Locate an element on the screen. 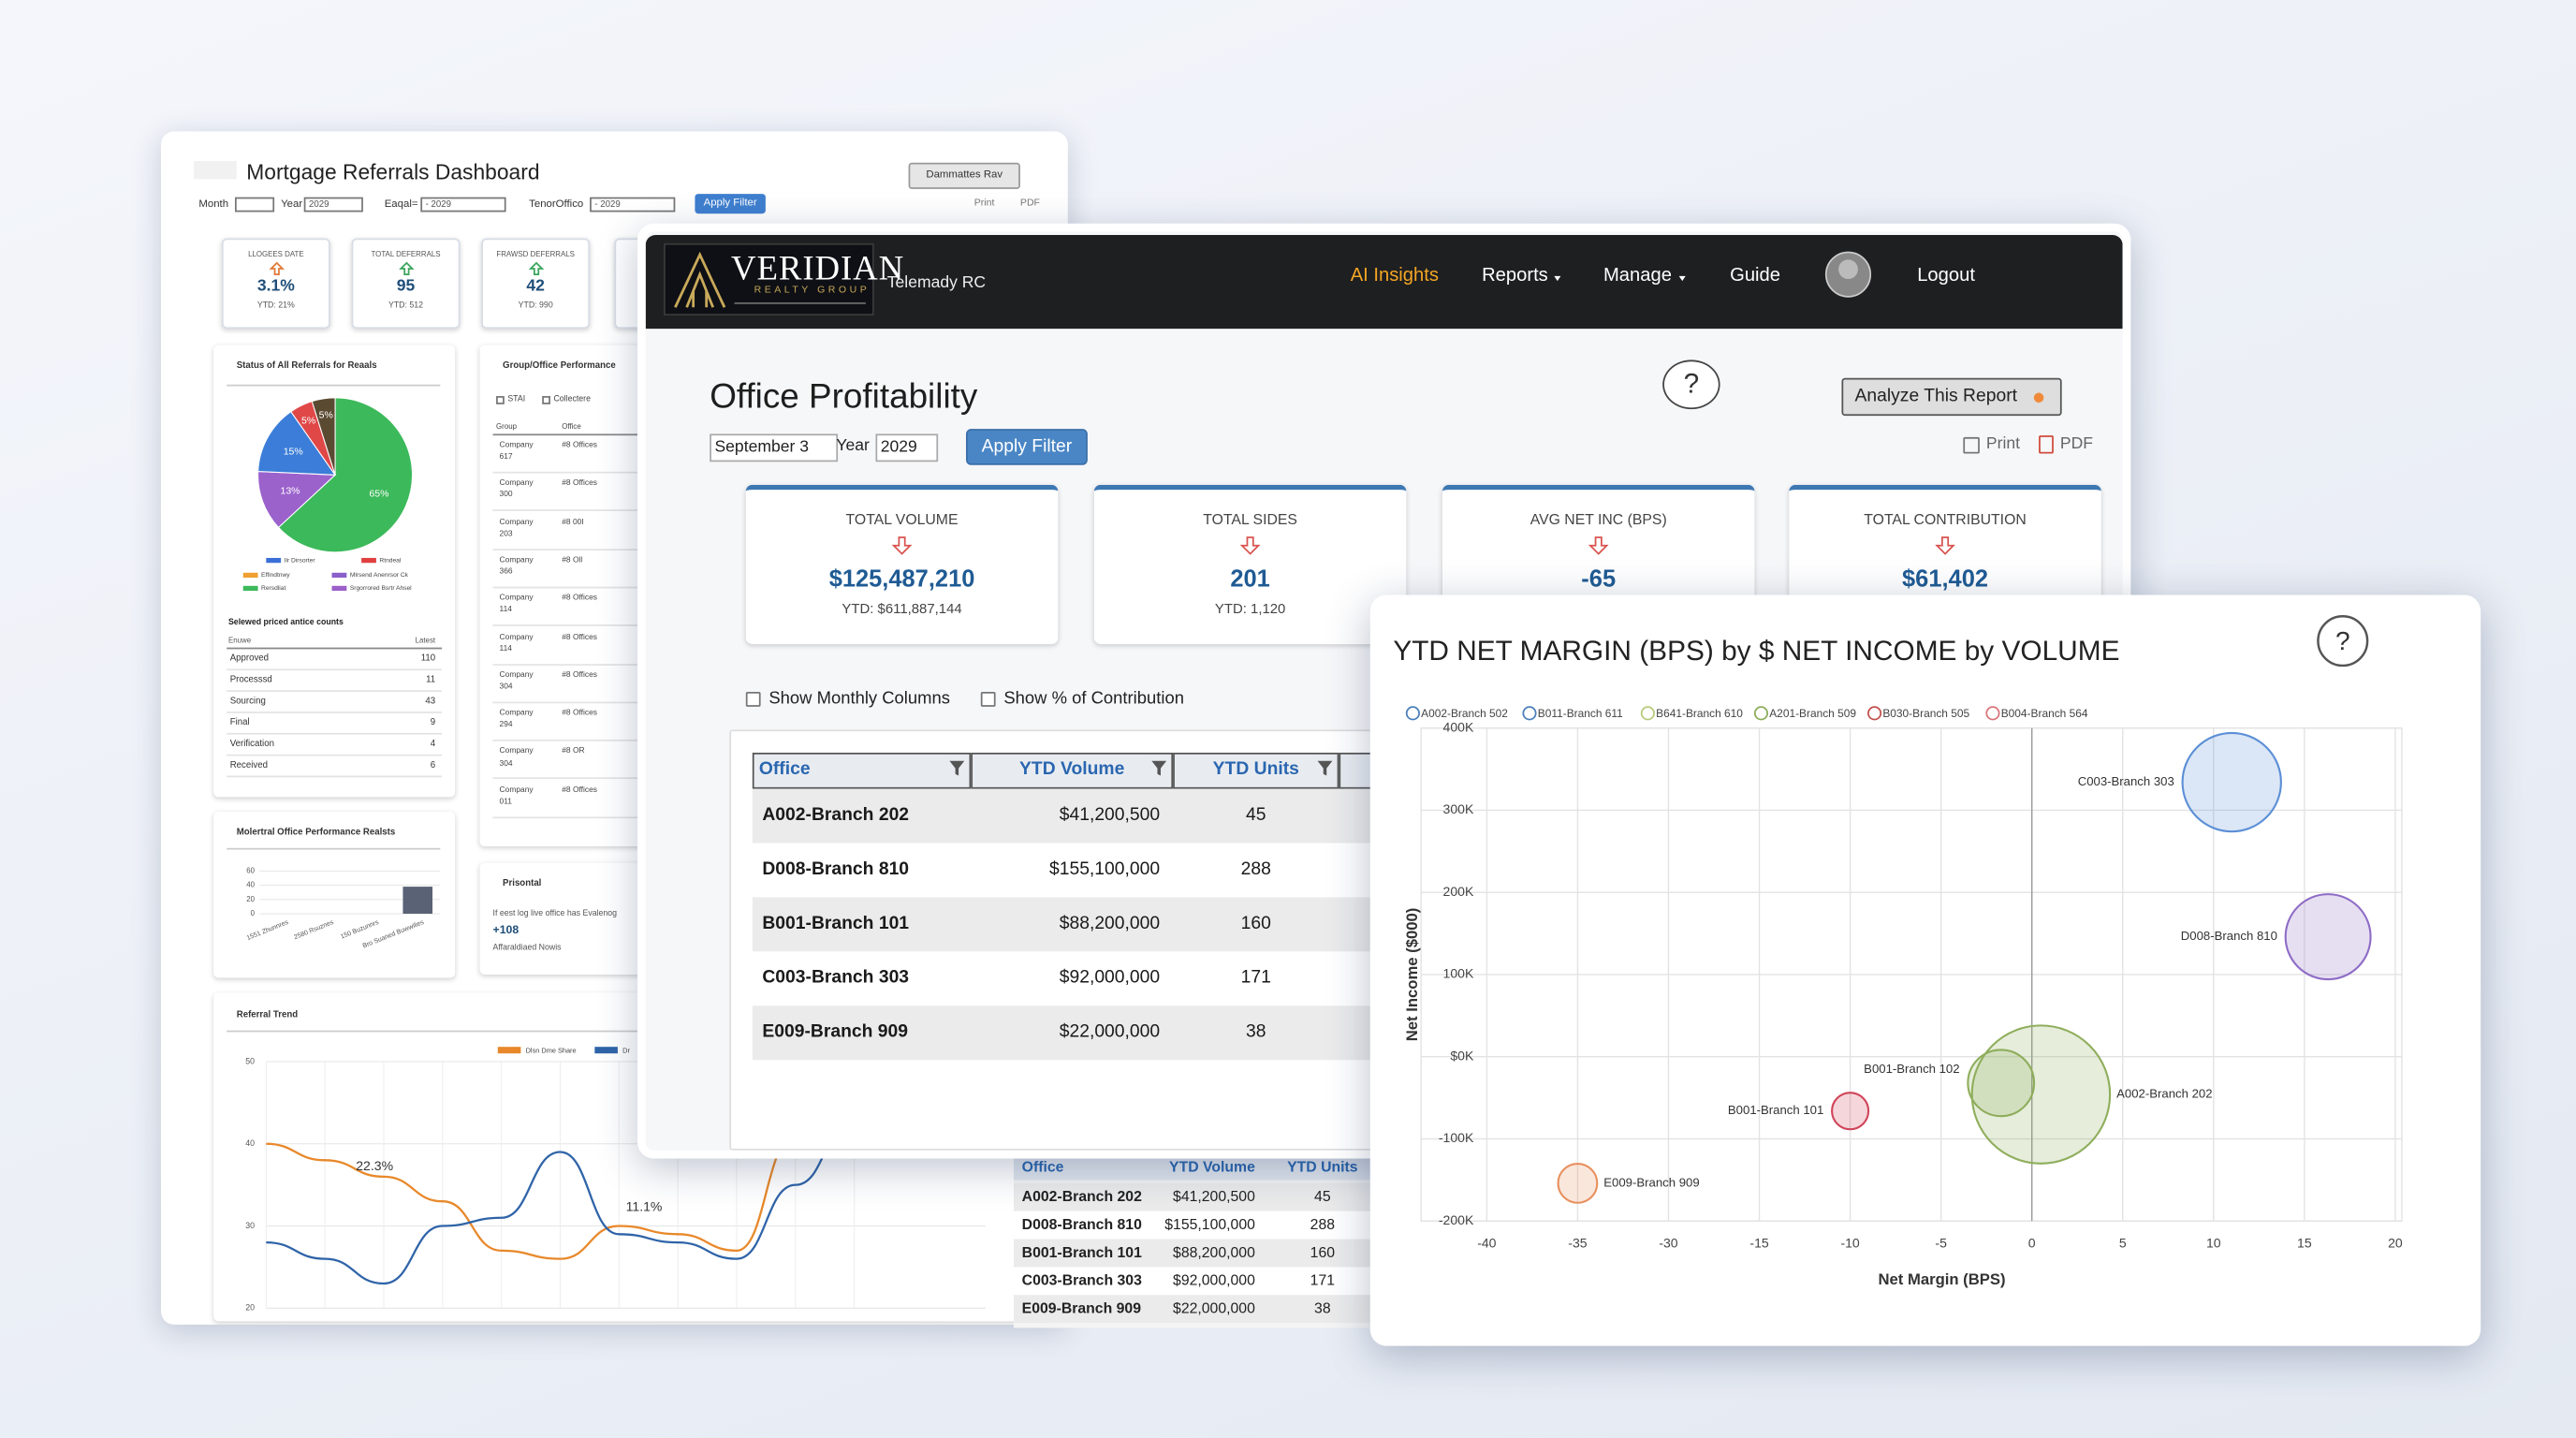 The image size is (2576, 1438). month-select is located at coordinates (254, 205).